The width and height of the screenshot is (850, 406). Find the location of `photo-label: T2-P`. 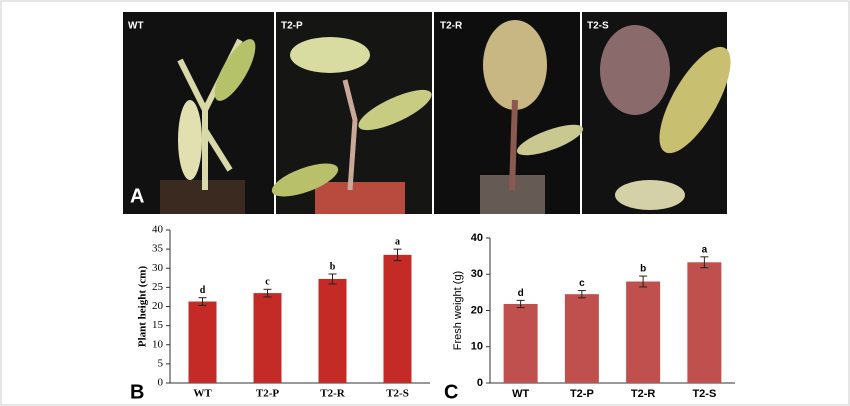

photo-label: T2-P is located at coordinates (292, 26).